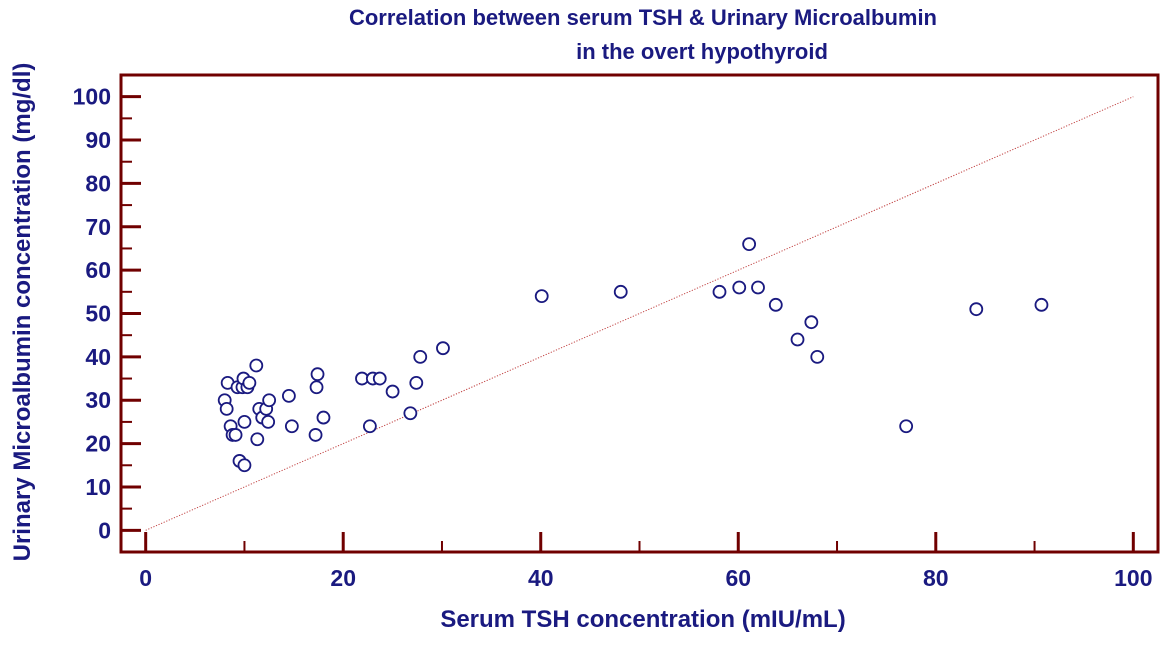 The image size is (1172, 646). What do you see at coordinates (738, 578) in the screenshot?
I see `x-tick-label: 60` at bounding box center [738, 578].